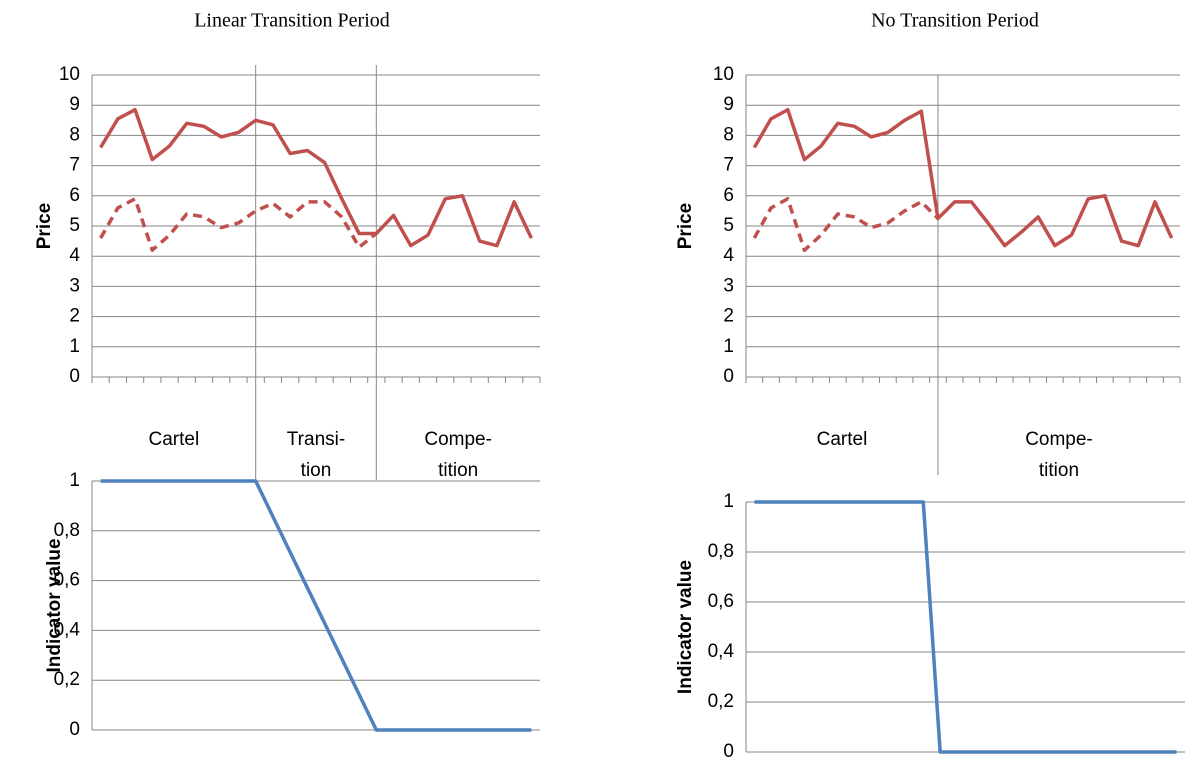 This screenshot has height=760, width=1195. Describe the element at coordinates (955, 21) in the screenshot. I see `chart-title: No Transition Period` at that location.